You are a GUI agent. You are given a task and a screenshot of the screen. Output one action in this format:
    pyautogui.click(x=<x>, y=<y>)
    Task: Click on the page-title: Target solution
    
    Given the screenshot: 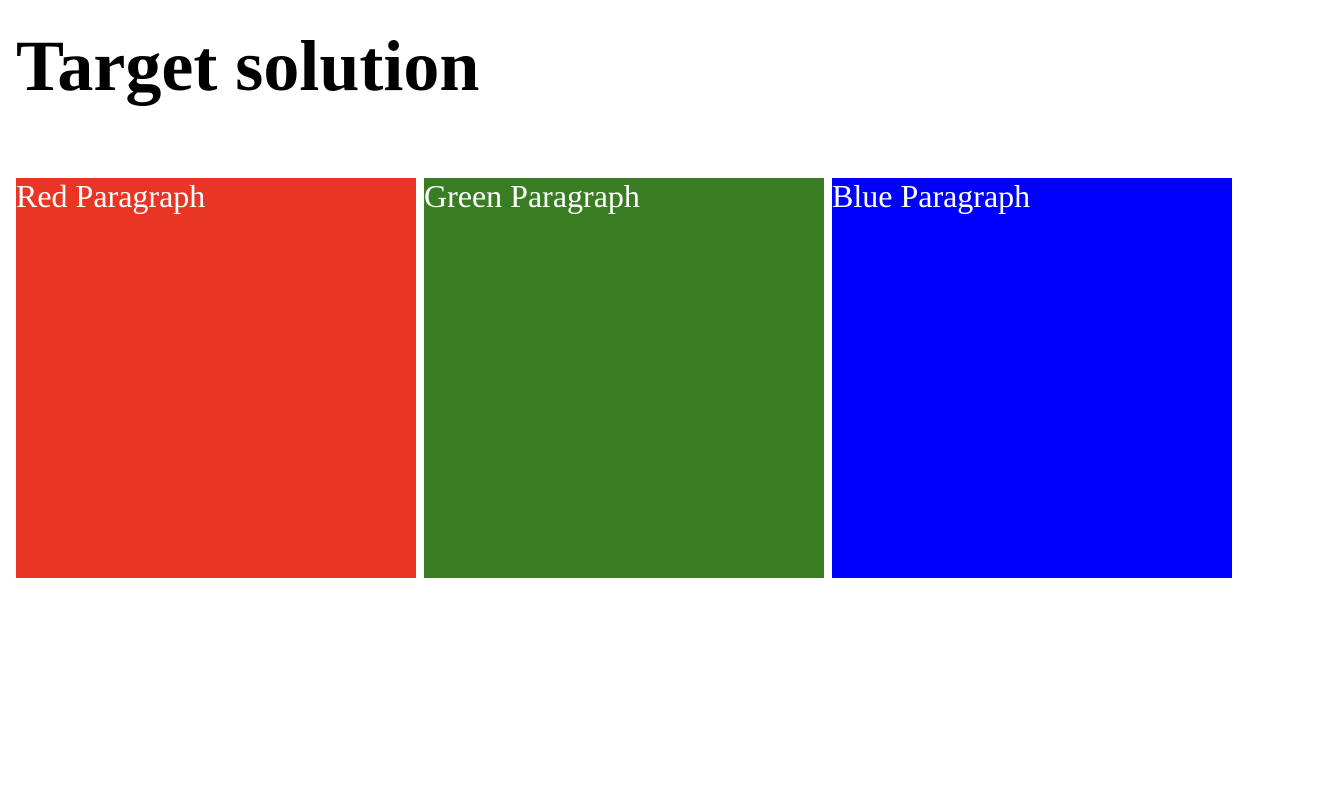 What is the action you would take?
    pyautogui.click(x=248, y=66)
    